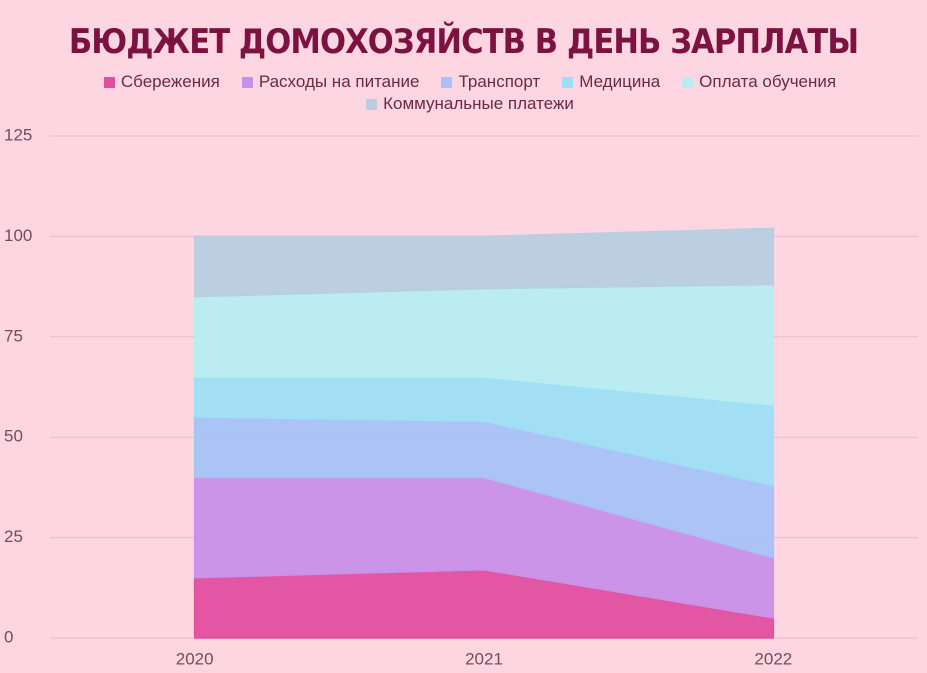  Describe the element at coordinates (18, 134) in the screenshot. I see `y-tick-label: 125` at that location.